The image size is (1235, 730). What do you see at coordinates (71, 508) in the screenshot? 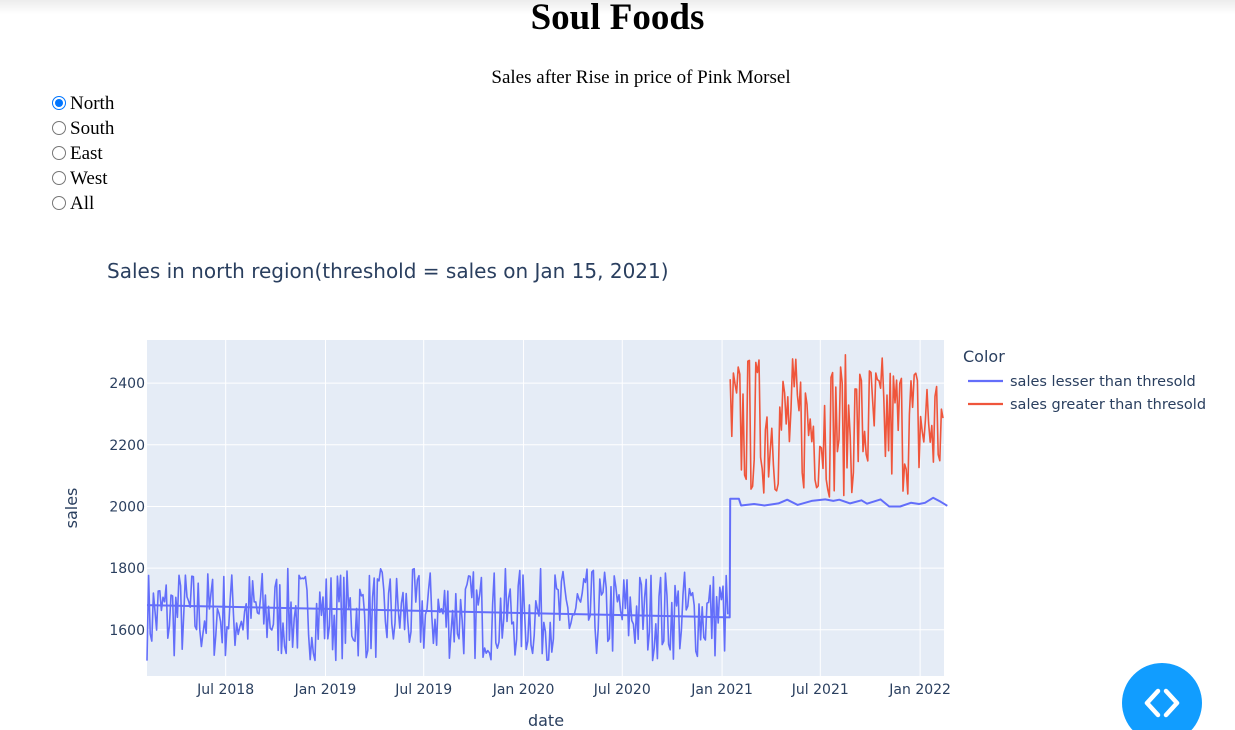
I see `y-axis-label: sales` at bounding box center [71, 508].